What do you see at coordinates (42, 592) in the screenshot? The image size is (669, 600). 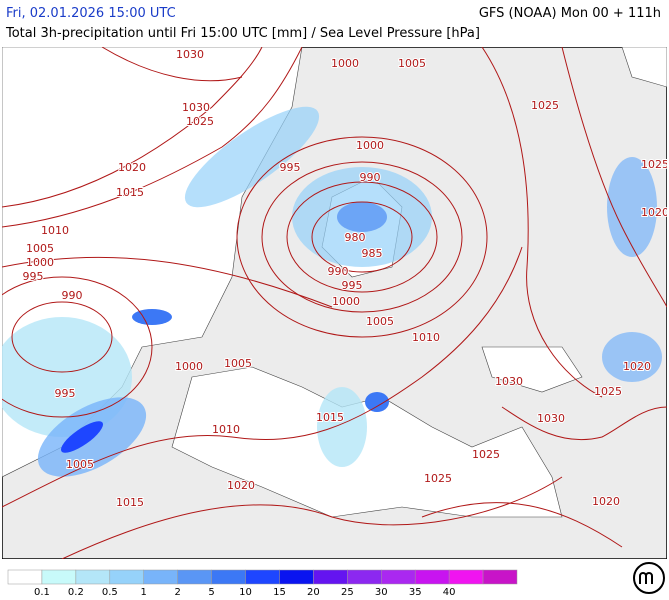 I see `legend-label: 0.1` at bounding box center [42, 592].